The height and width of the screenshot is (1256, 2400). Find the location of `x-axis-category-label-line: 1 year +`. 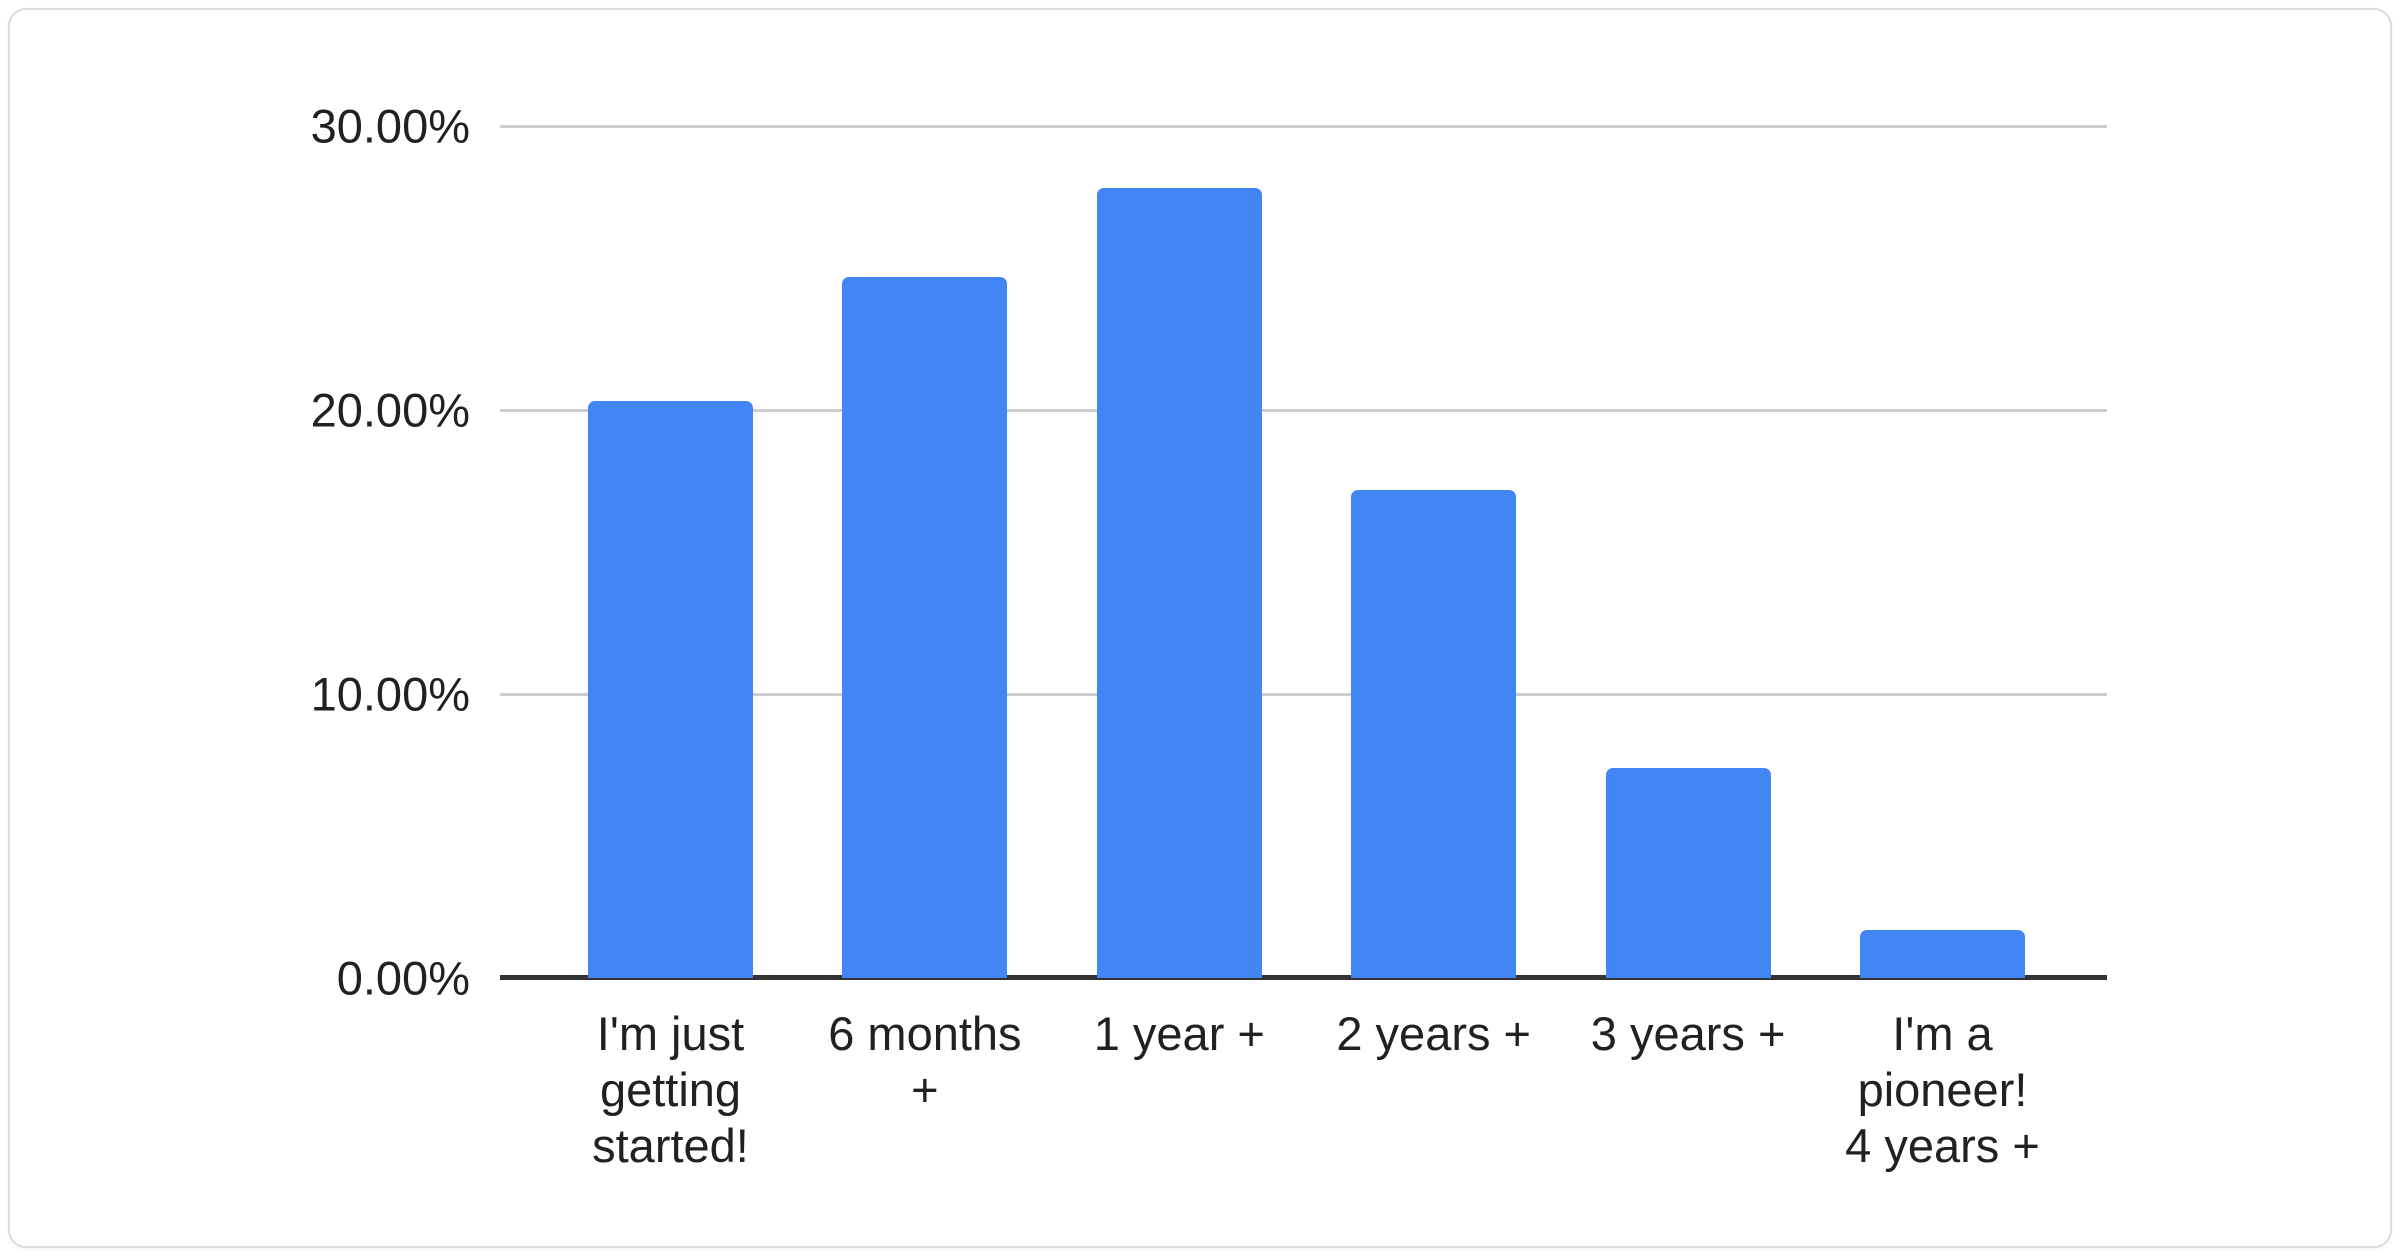

x-axis-category-label-line: 1 year + is located at coordinates (1179, 1033).